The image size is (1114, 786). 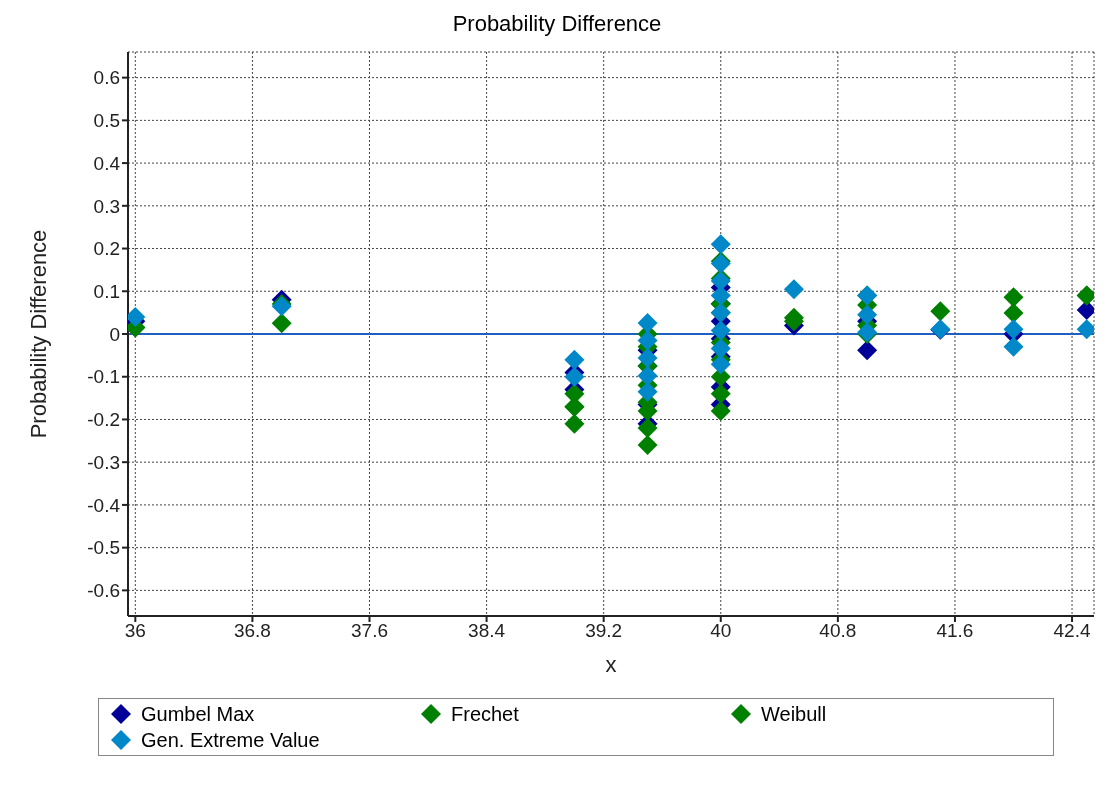 What do you see at coordinates (103, 591) in the screenshot?
I see `y-tick-label: -0.6` at bounding box center [103, 591].